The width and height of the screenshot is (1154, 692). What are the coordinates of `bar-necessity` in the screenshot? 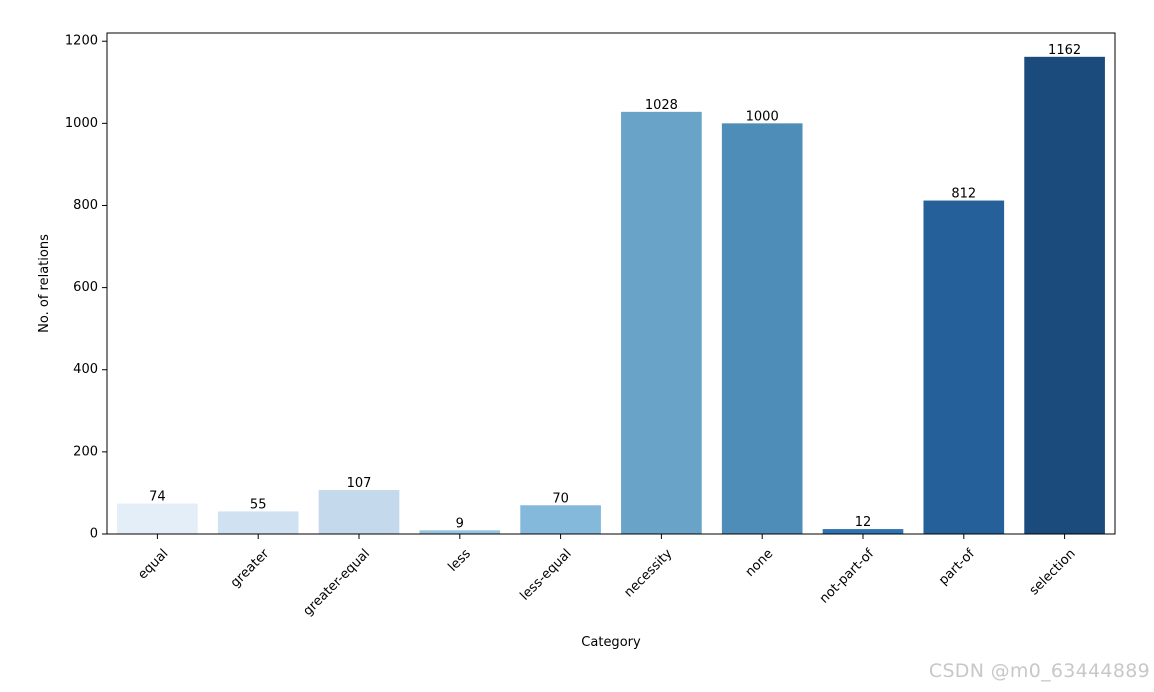 It's located at (661, 323).